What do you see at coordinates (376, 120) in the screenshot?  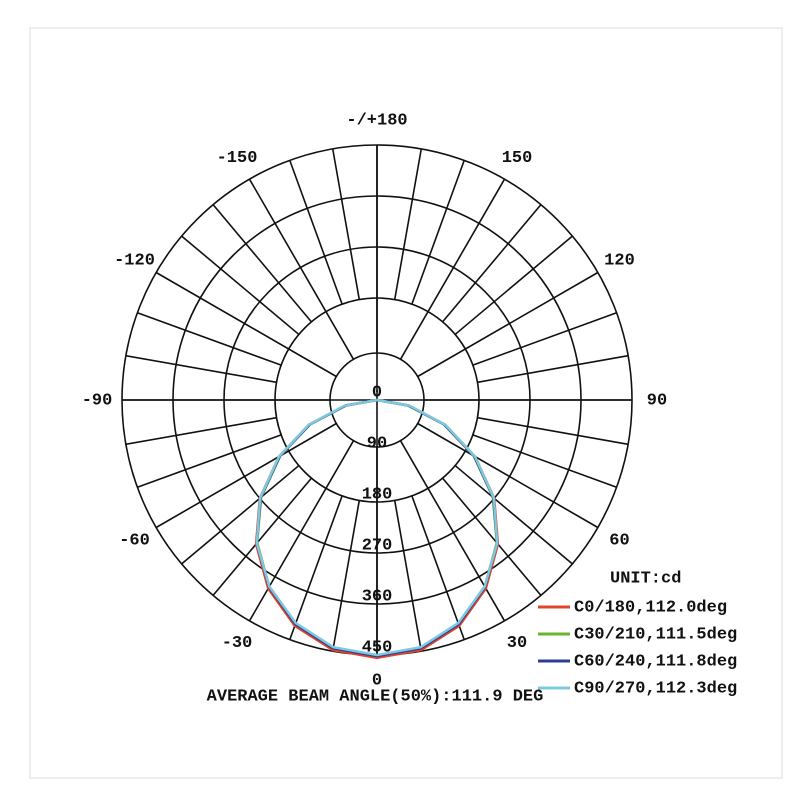 I see `angle-tick-label: -/+180` at bounding box center [376, 120].